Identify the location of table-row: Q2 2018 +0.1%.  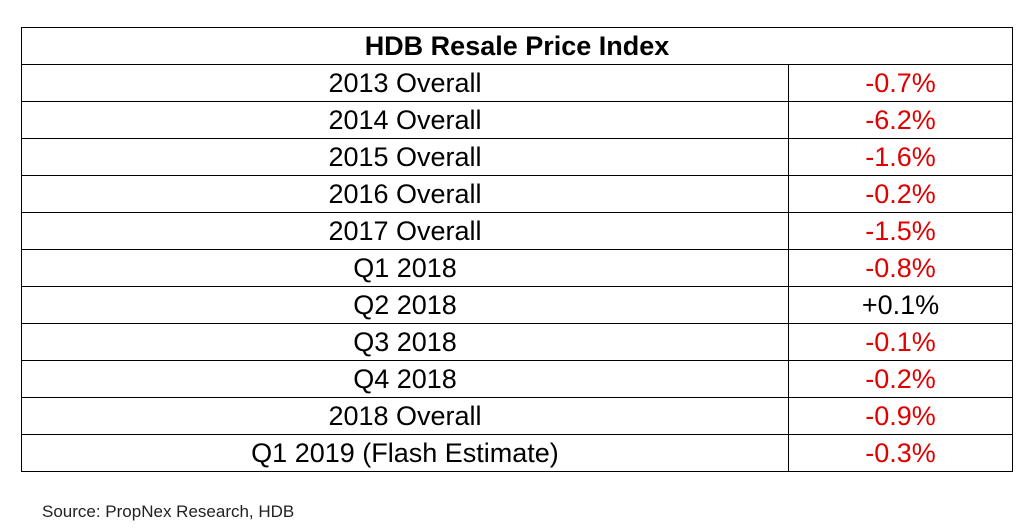
(517, 305).